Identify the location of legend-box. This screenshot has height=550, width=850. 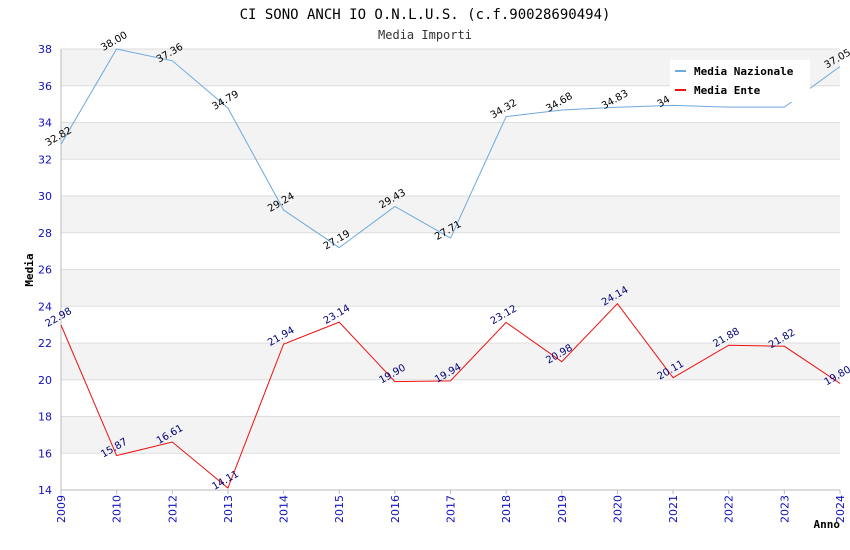
(740, 81).